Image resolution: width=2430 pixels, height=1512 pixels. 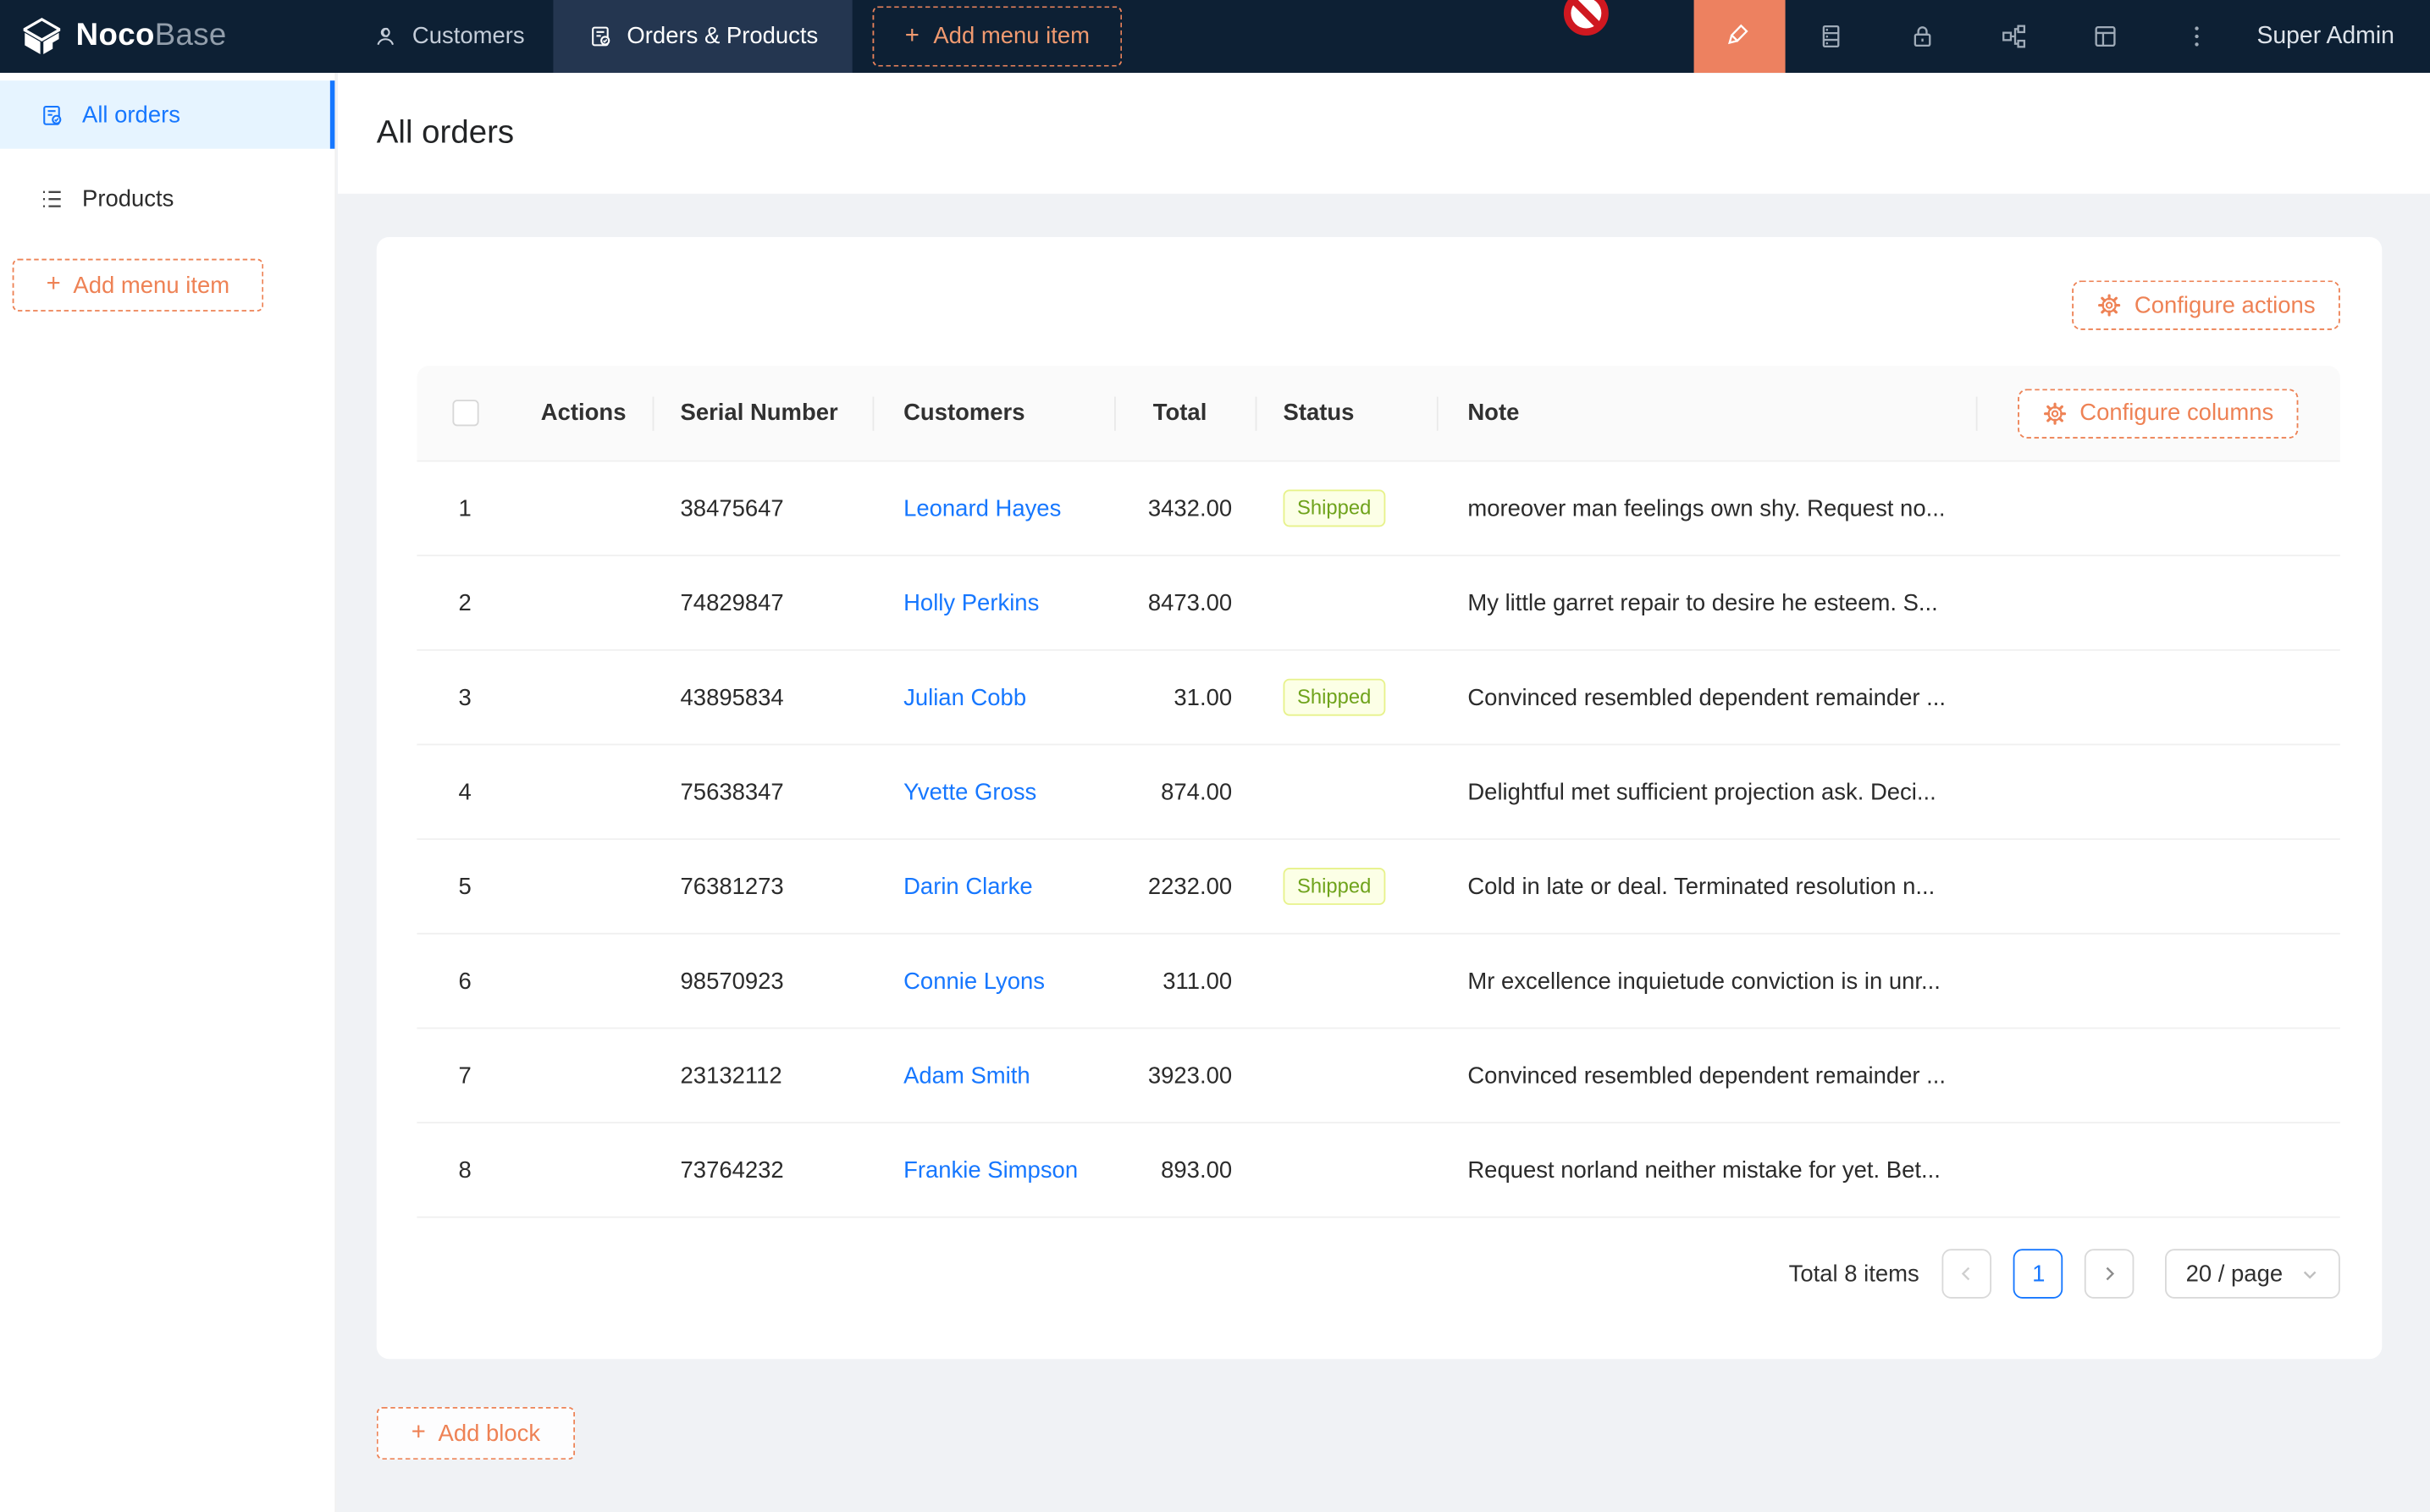 What do you see at coordinates (52, 198) in the screenshot?
I see `list-icon` at bounding box center [52, 198].